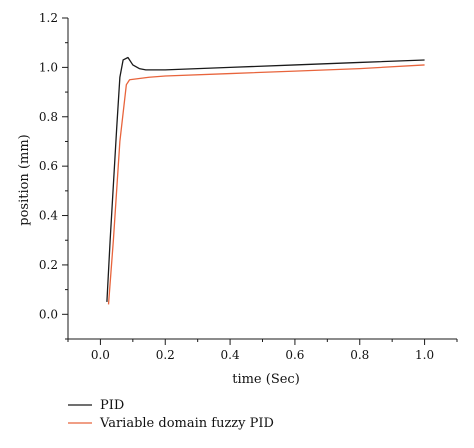  What do you see at coordinates (359, 355) in the screenshot?
I see `x-tick-label: 0.8` at bounding box center [359, 355].